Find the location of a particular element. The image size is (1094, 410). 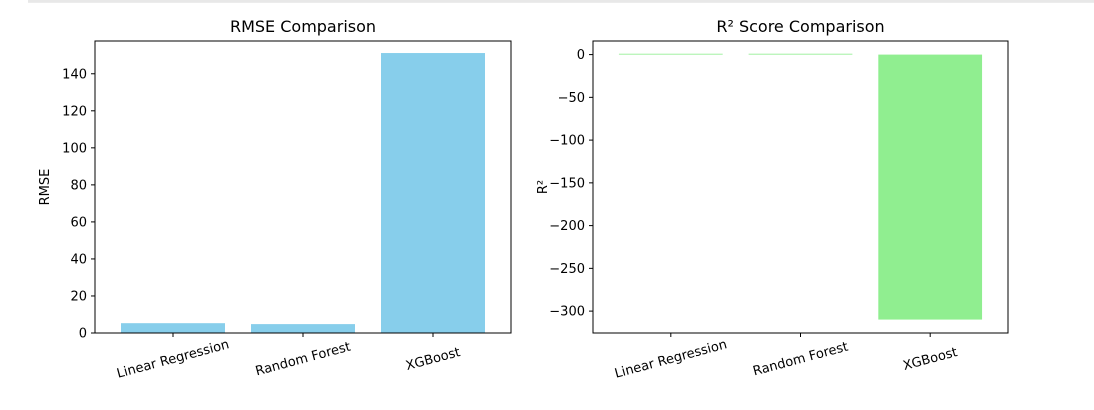

rmse-ytick-label: 140 is located at coordinates (74, 74).